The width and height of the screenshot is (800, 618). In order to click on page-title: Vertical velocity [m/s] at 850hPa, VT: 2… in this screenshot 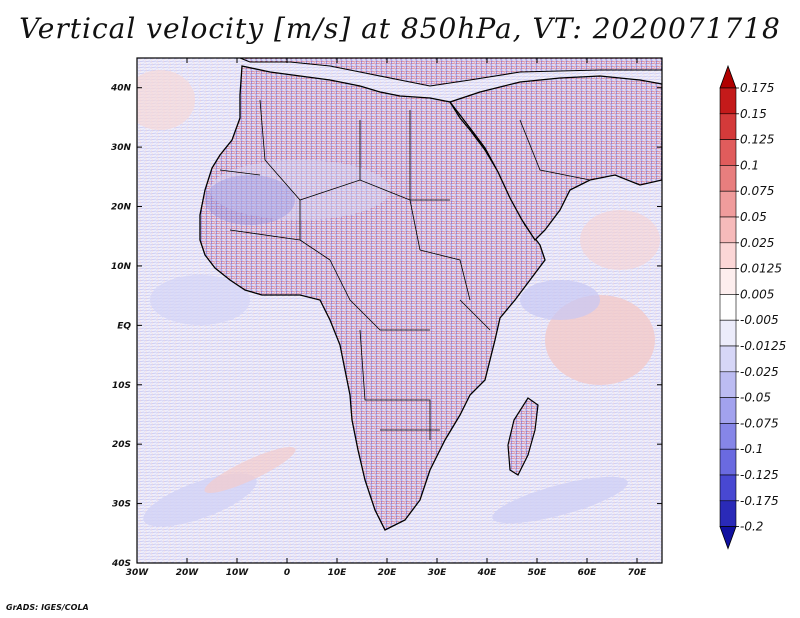, I will do `click(400, 28)`.